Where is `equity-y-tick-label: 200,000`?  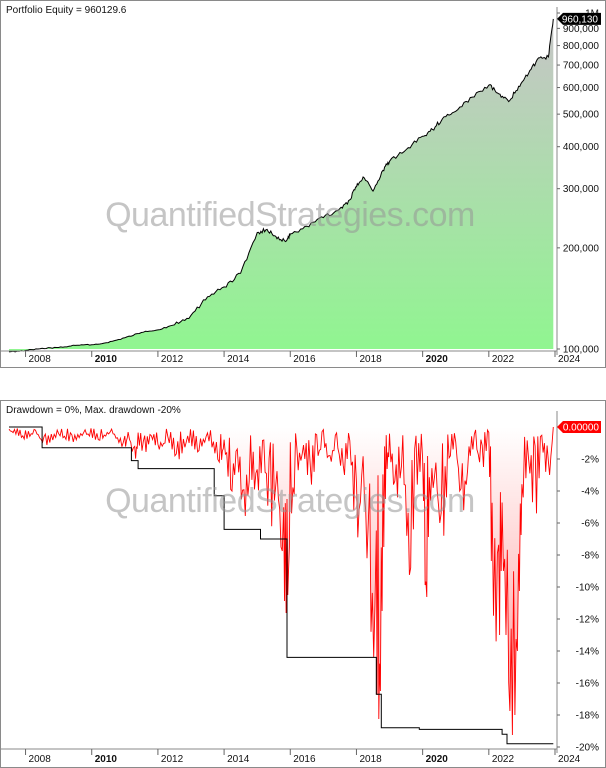 equity-y-tick-label: 200,000 is located at coordinates (581, 248).